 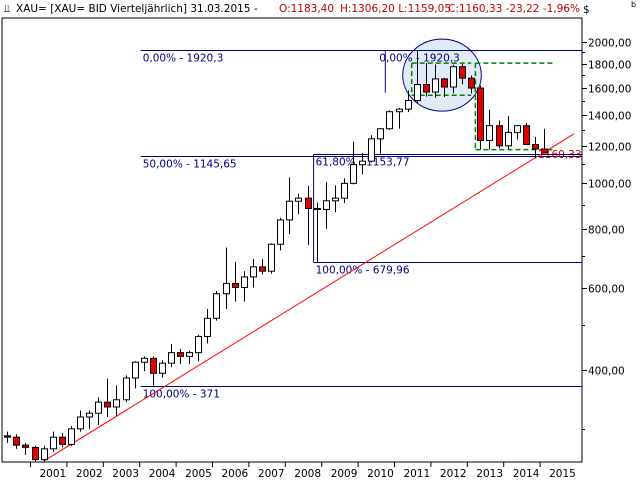 I want to click on y-tick-label: 2000,00, so click(x=609, y=44).